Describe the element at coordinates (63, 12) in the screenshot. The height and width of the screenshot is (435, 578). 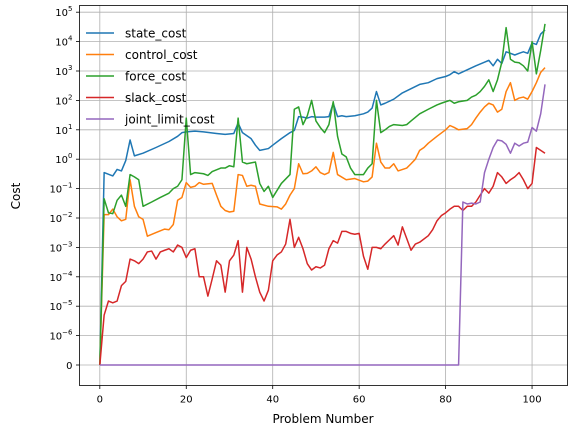
I see `y-tick-label: 10⁵` at that location.